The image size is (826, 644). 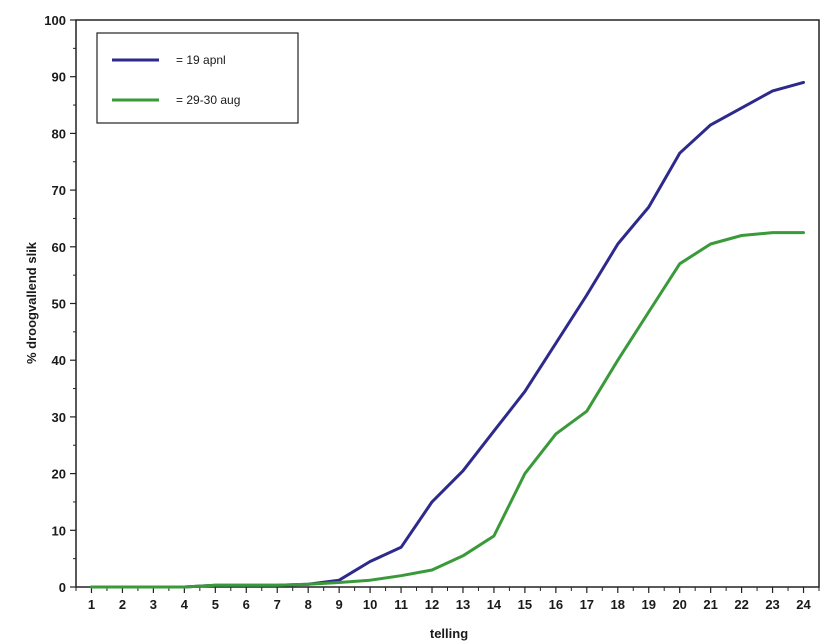 What do you see at coordinates (449, 633) in the screenshot?
I see `x-axis-title: telling` at bounding box center [449, 633].